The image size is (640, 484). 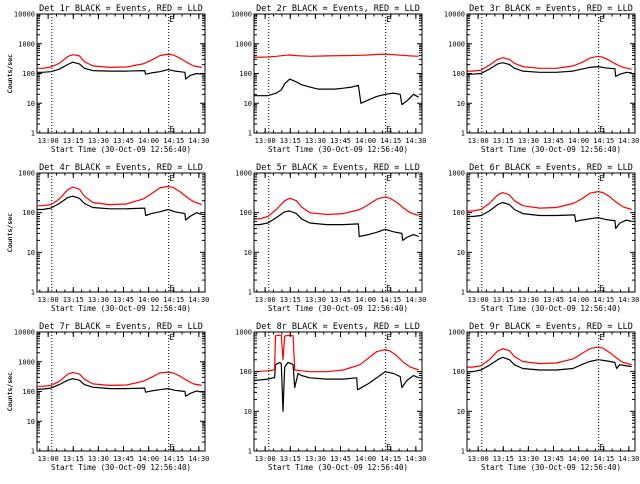 What do you see at coordinates (551, 168) in the screenshot?
I see `chart-title: Det 6r BLACK = Events, RED = LLD` at bounding box center [551, 168].